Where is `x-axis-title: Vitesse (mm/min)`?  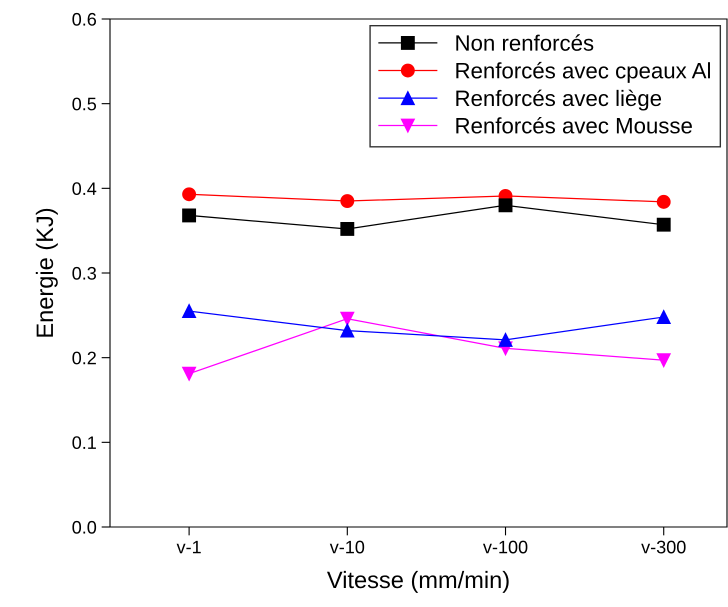 x-axis-title: Vitesse (mm/min) is located at coordinates (417, 581).